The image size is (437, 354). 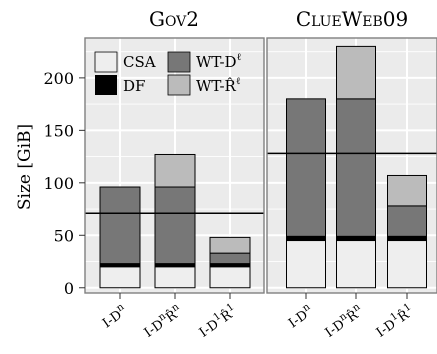 I want to click on y-tick-label: 100, so click(x=58, y=183).